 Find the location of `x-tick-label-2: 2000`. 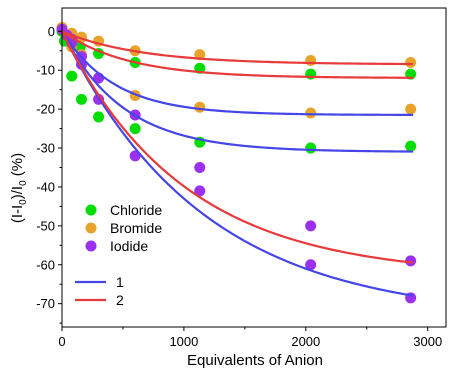

x-tick-label-2: 2000 is located at coordinates (305, 341).